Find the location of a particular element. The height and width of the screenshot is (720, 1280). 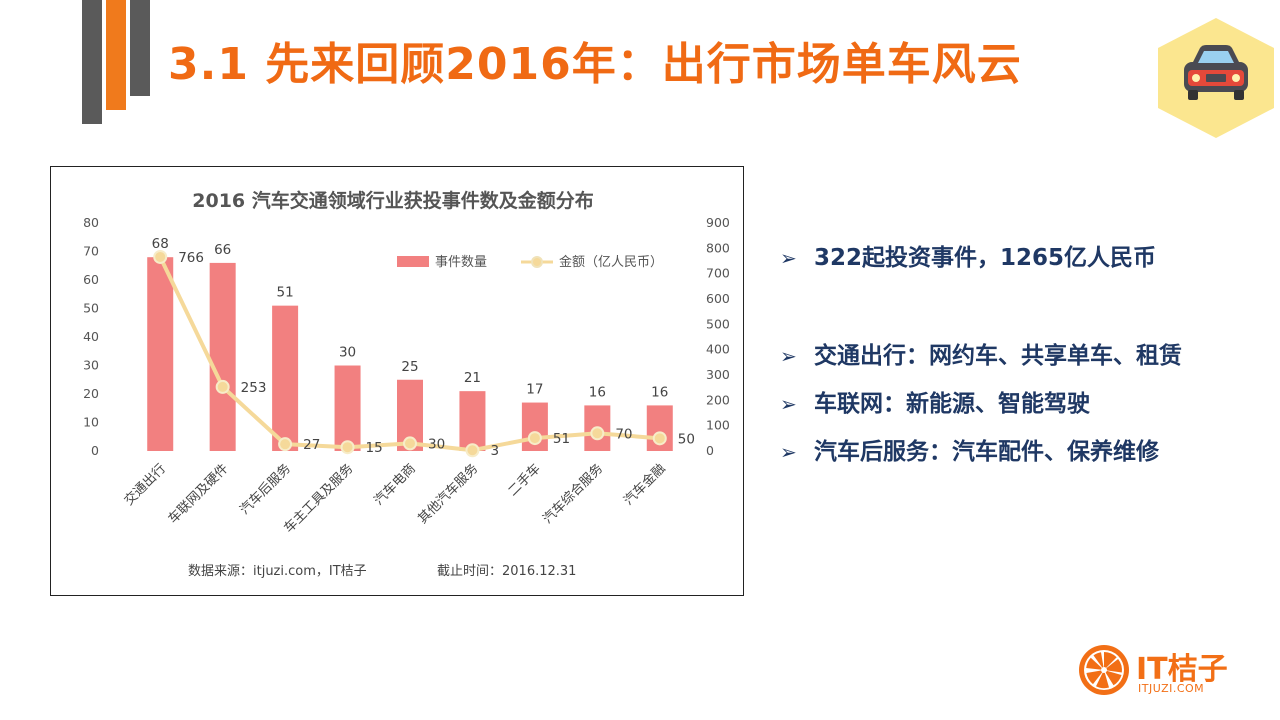

bar-value-label: 51 is located at coordinates (285, 293).